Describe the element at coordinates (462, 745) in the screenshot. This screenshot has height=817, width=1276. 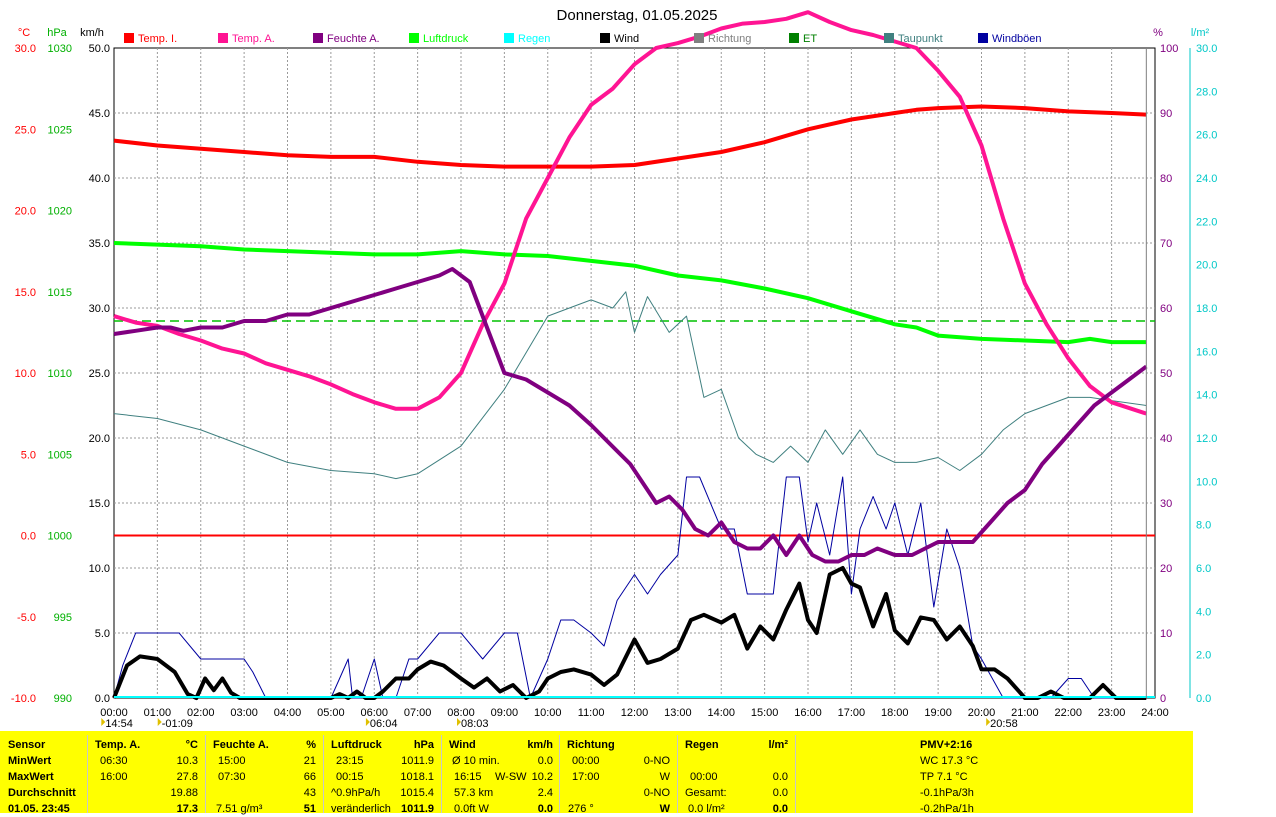
I see `header-wind: Wind` at that location.